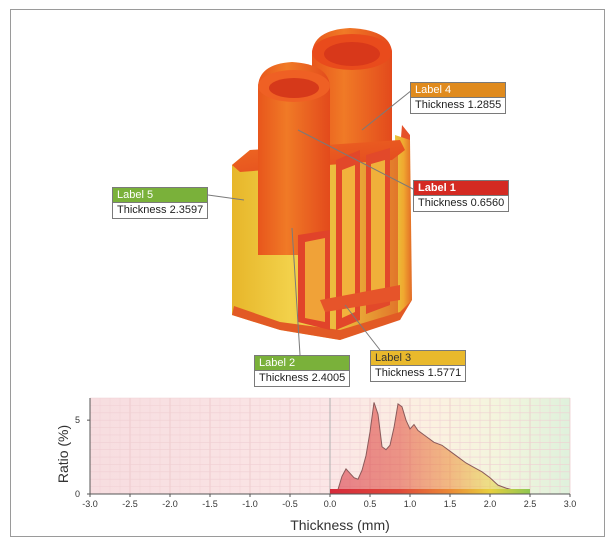  I want to click on label-5-thickness: Thickness 2.3597, so click(160, 211).